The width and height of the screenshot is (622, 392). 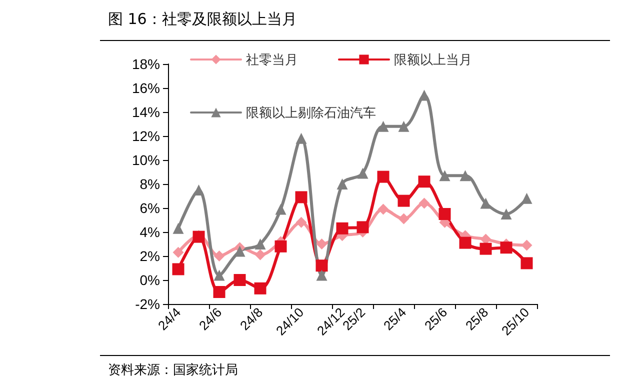 I want to click on y-tick-label: 6%, so click(x=150, y=208).